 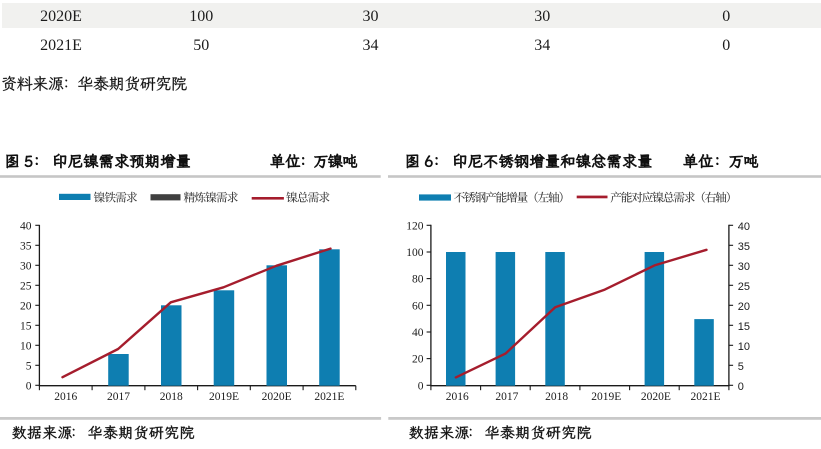 What do you see at coordinates (418, 306) in the screenshot?
I see `svg-text: 60` at bounding box center [418, 306].